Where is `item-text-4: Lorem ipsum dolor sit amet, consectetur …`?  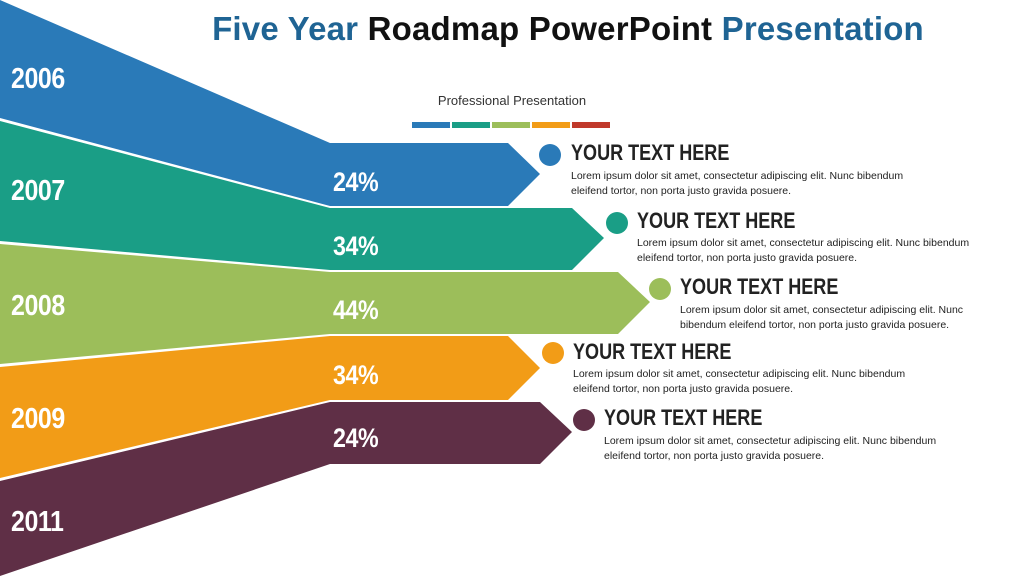
item-text-4: Lorem ipsum dolor sit amet, consectetur … is located at coordinates (763, 382).